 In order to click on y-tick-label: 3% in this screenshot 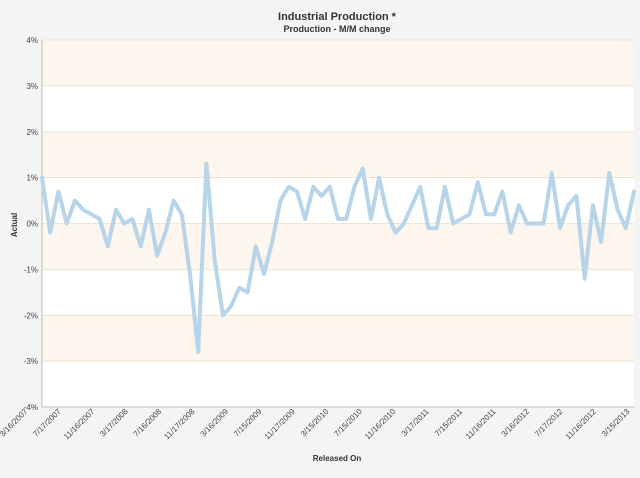, I will do `click(32, 86)`.